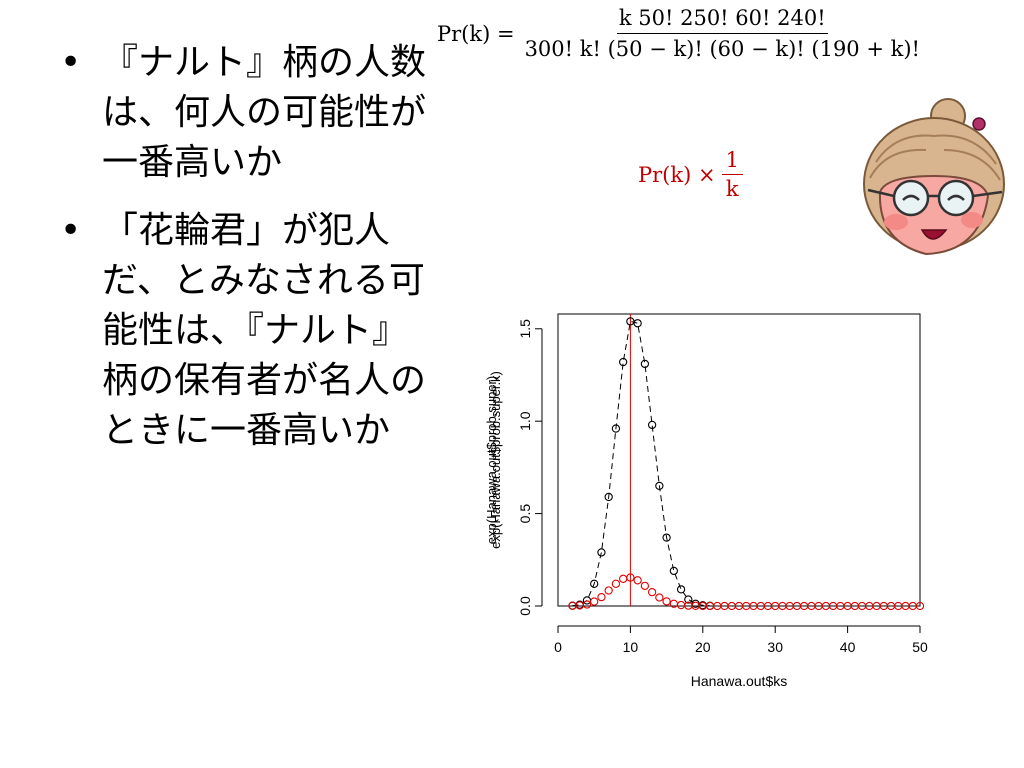  I want to click on x-axis-tick-label: 0, so click(558, 647).